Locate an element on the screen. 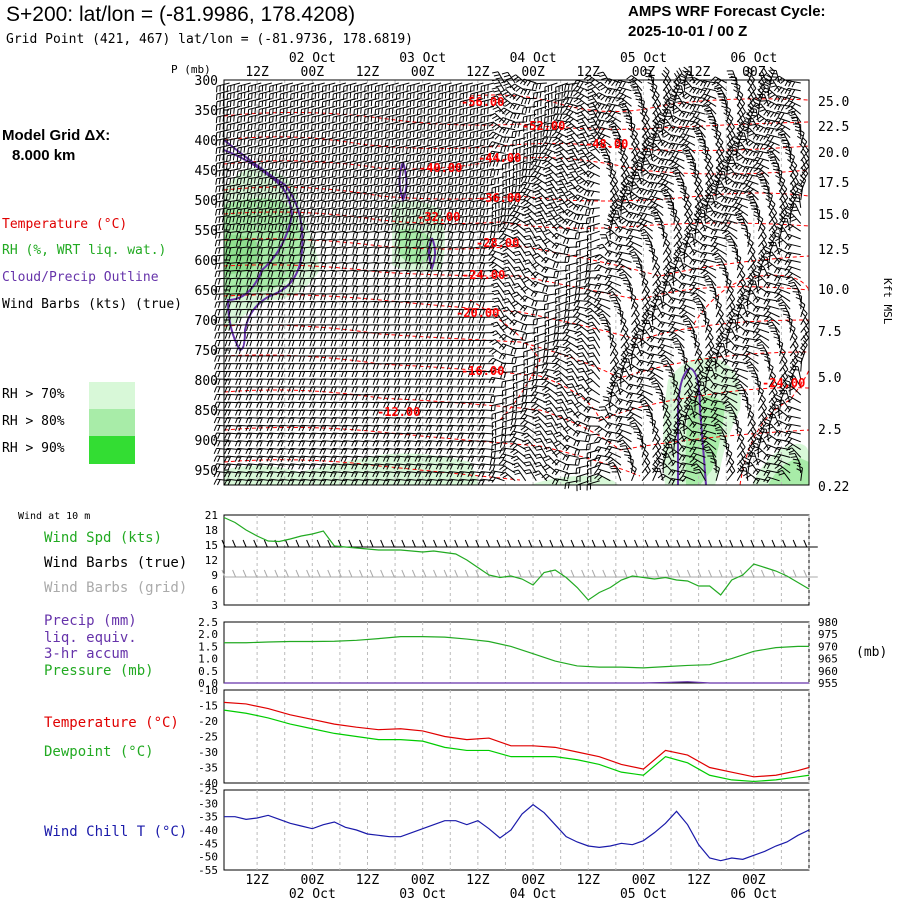 This screenshot has width=900, height=900. rh70-swatch is located at coordinates (112, 395).